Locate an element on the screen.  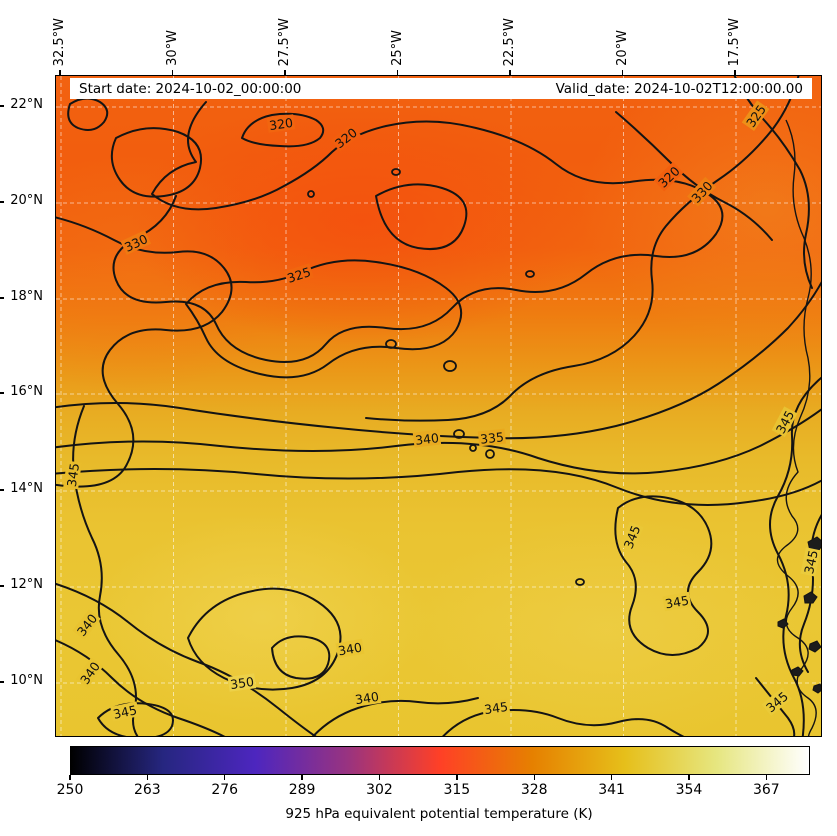
lon-tick-label: 17.5°W is located at coordinates (734, 41).